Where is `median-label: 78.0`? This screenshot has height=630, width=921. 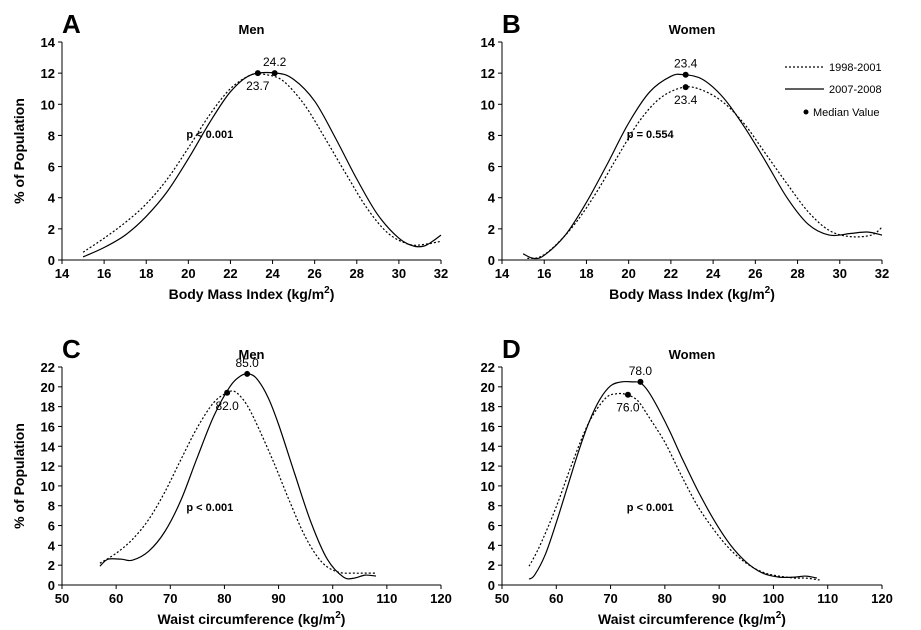 median-label: 78.0 is located at coordinates (641, 371).